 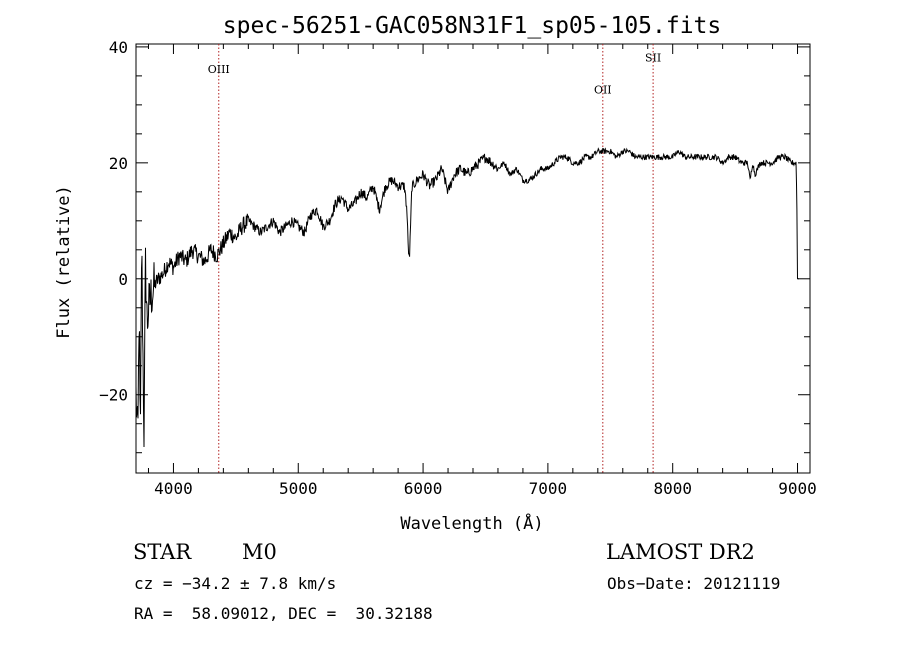 What do you see at coordinates (653, 57) in the screenshot?
I see `line-label-sii: SII` at bounding box center [653, 57].